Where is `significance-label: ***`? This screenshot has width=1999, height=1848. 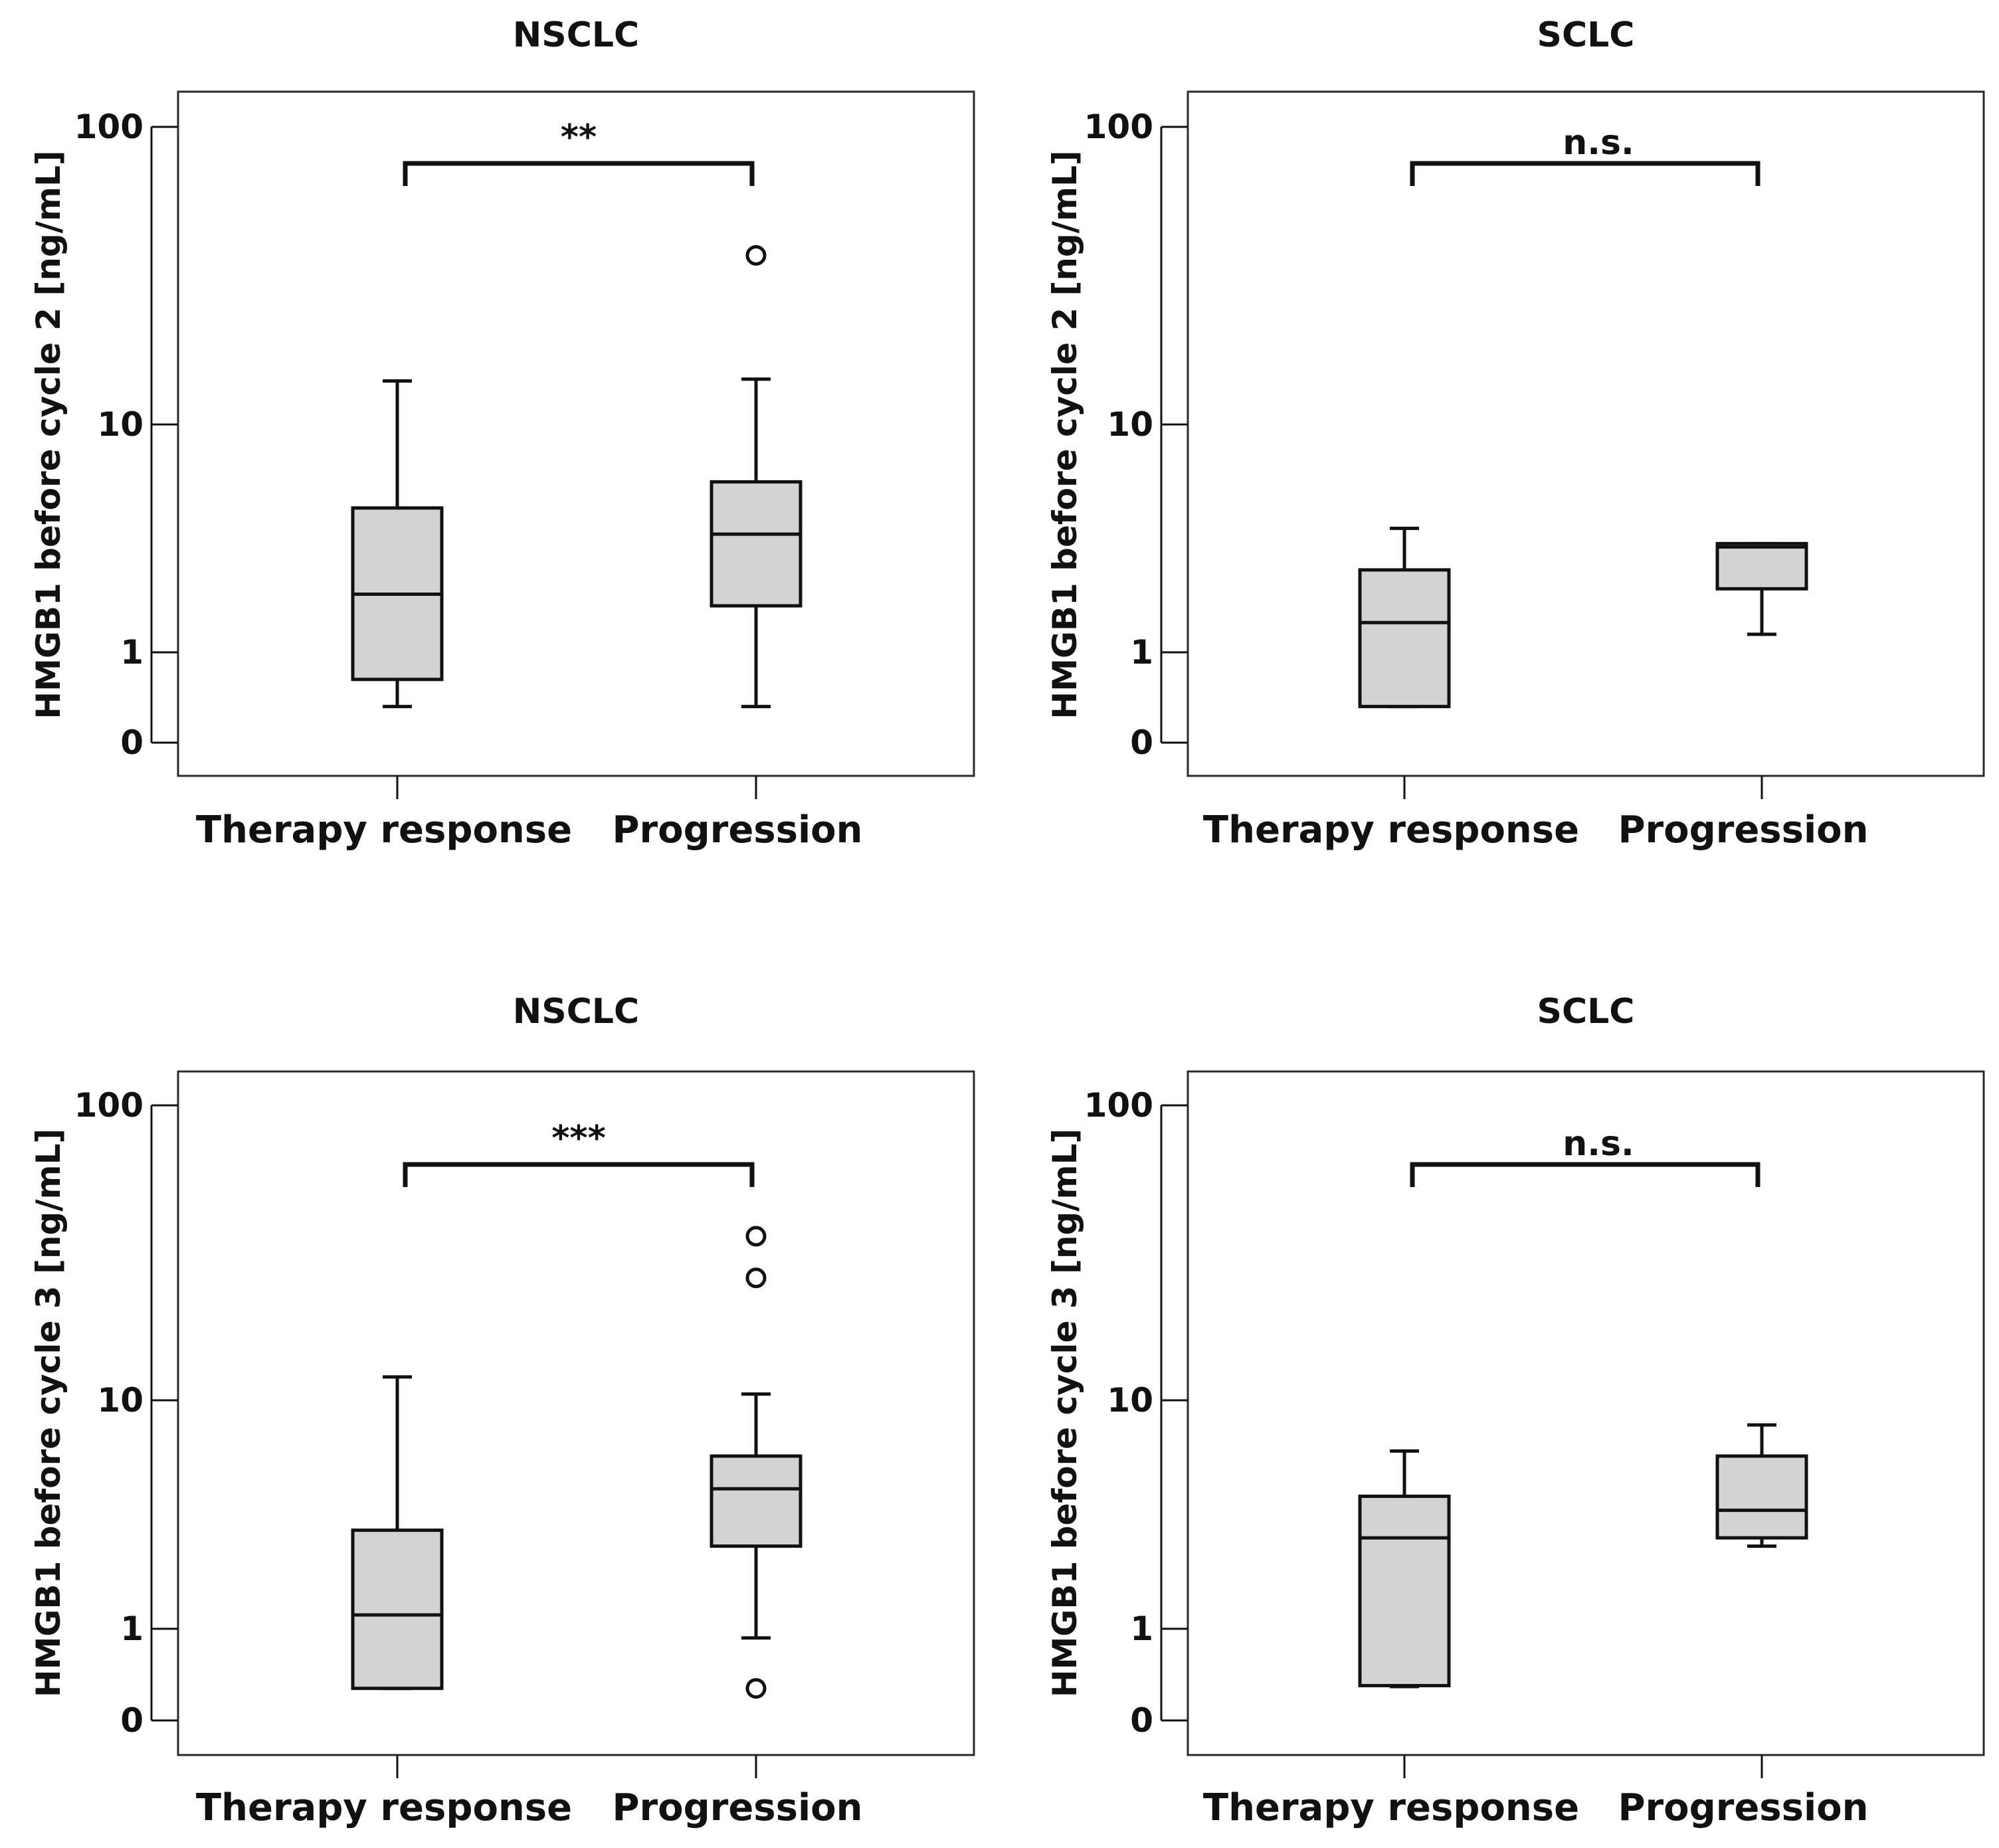
significance-label: *** is located at coordinates (578, 1138).